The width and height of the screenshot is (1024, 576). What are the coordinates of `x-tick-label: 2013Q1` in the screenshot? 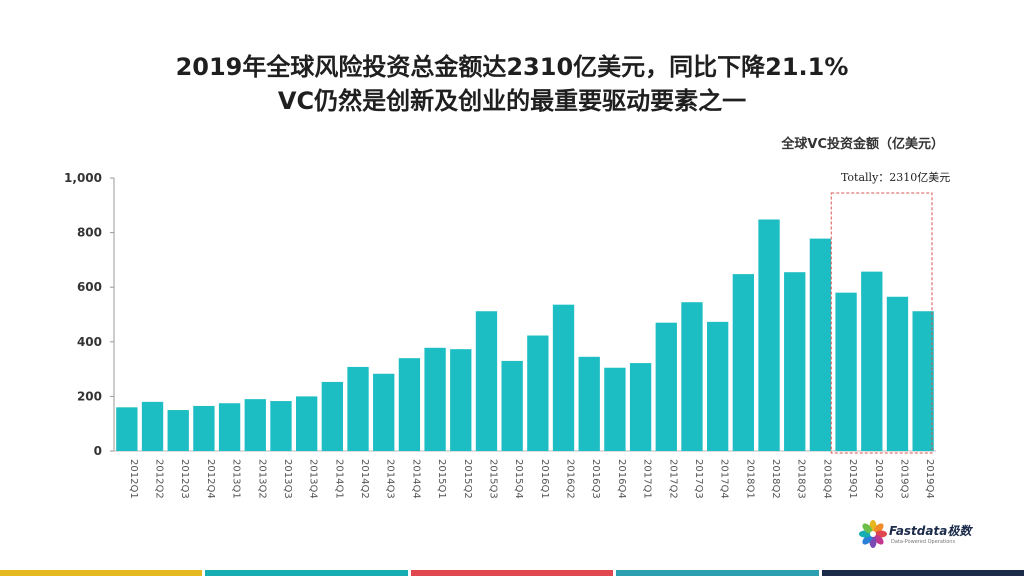 It's located at (236, 479).